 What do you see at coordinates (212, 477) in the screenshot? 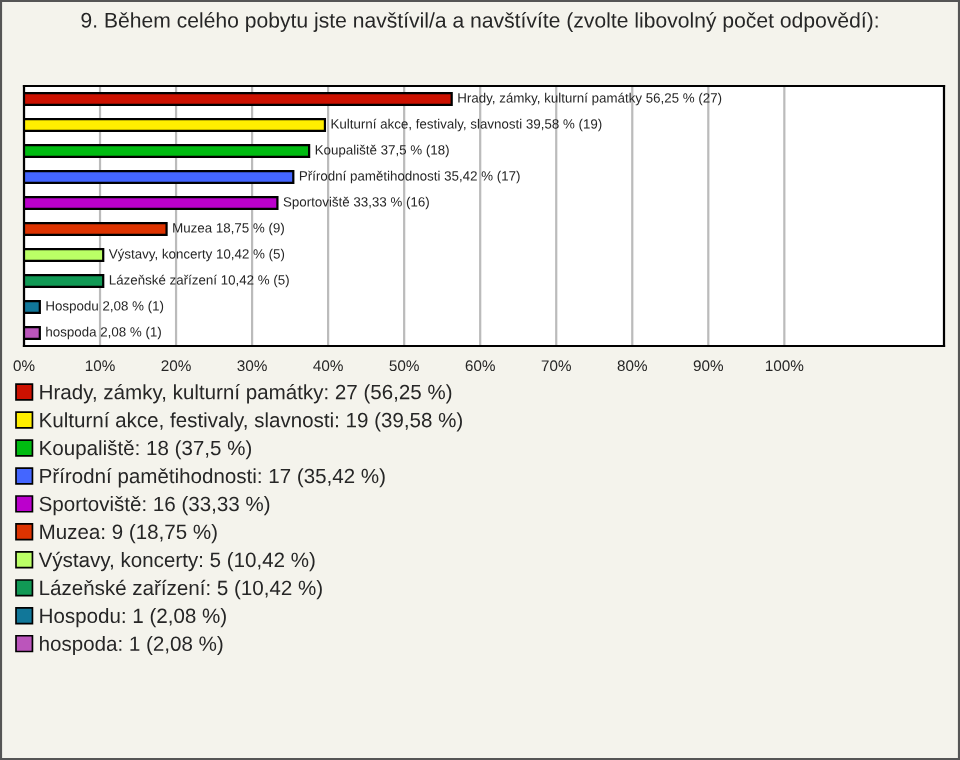
I see `legend-label: Přírodní pamětihodnosti: 17 (35,42 %)` at bounding box center [212, 477].